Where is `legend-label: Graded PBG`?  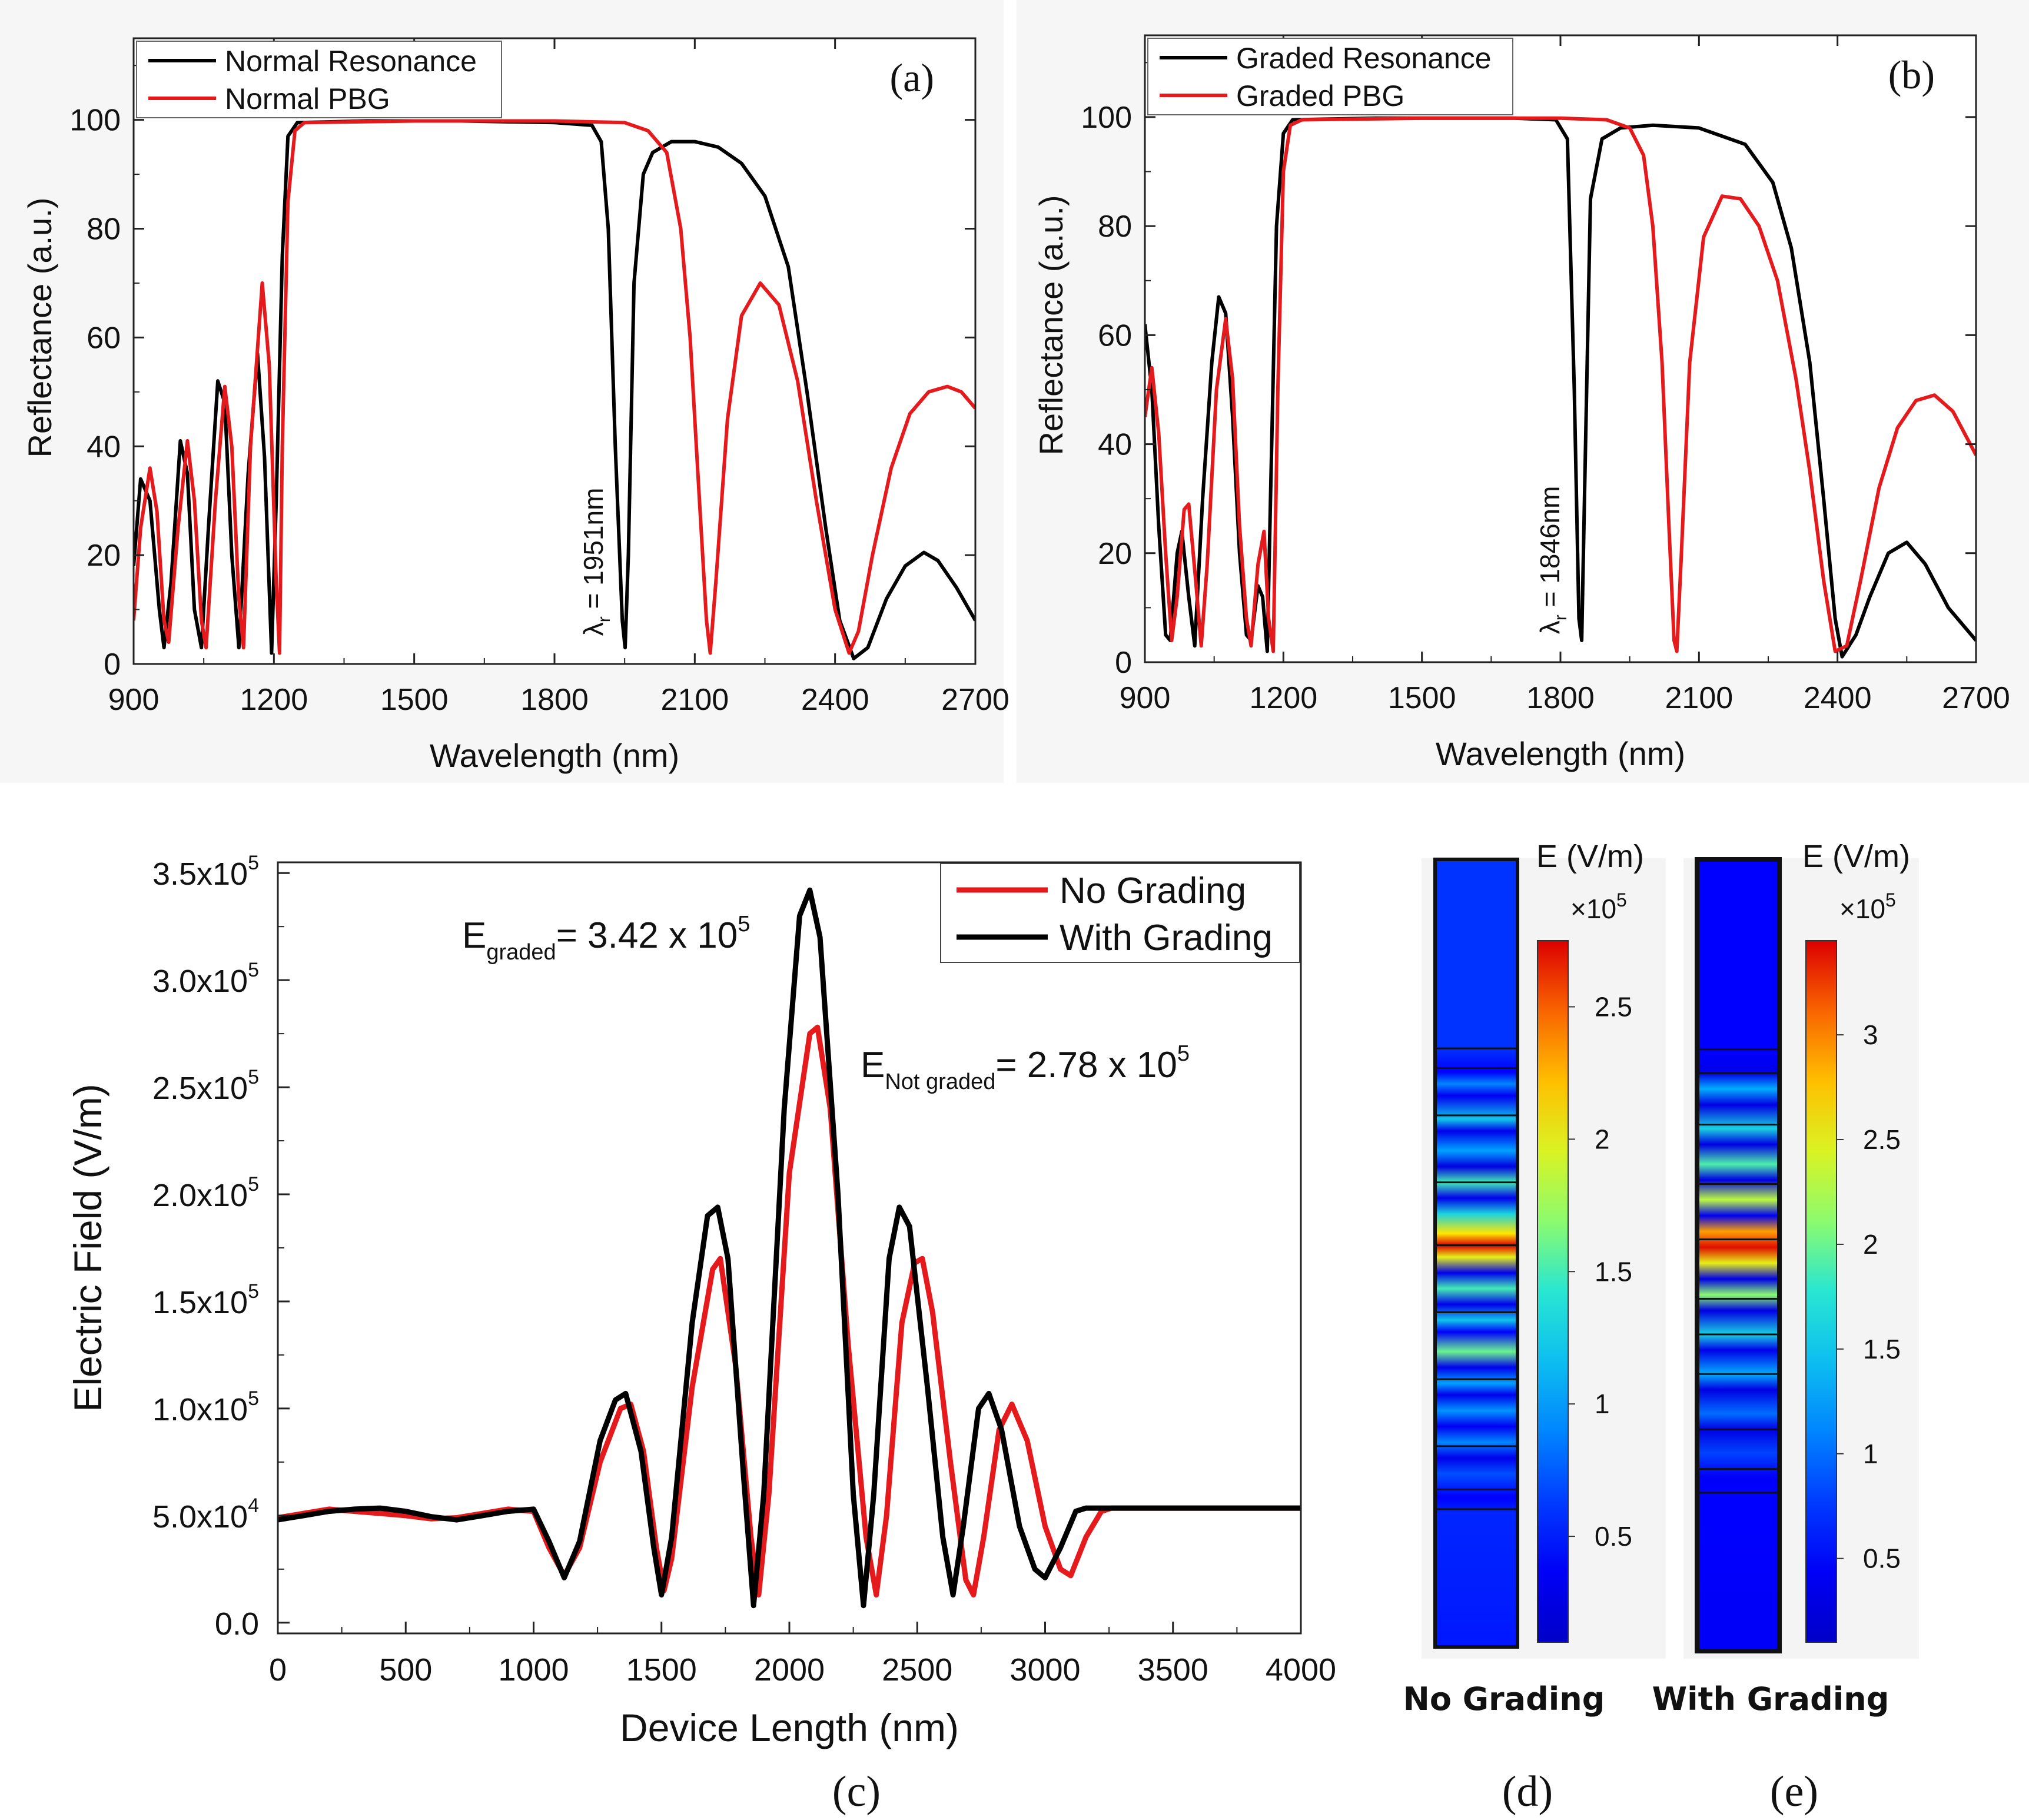 legend-label: Graded PBG is located at coordinates (1320, 95).